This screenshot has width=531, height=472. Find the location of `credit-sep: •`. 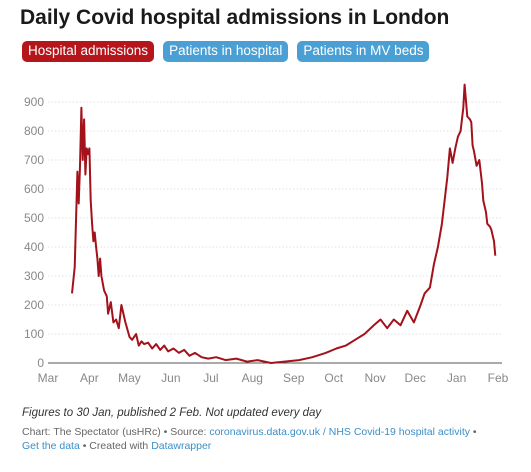

credit-sep: • is located at coordinates (473, 432).